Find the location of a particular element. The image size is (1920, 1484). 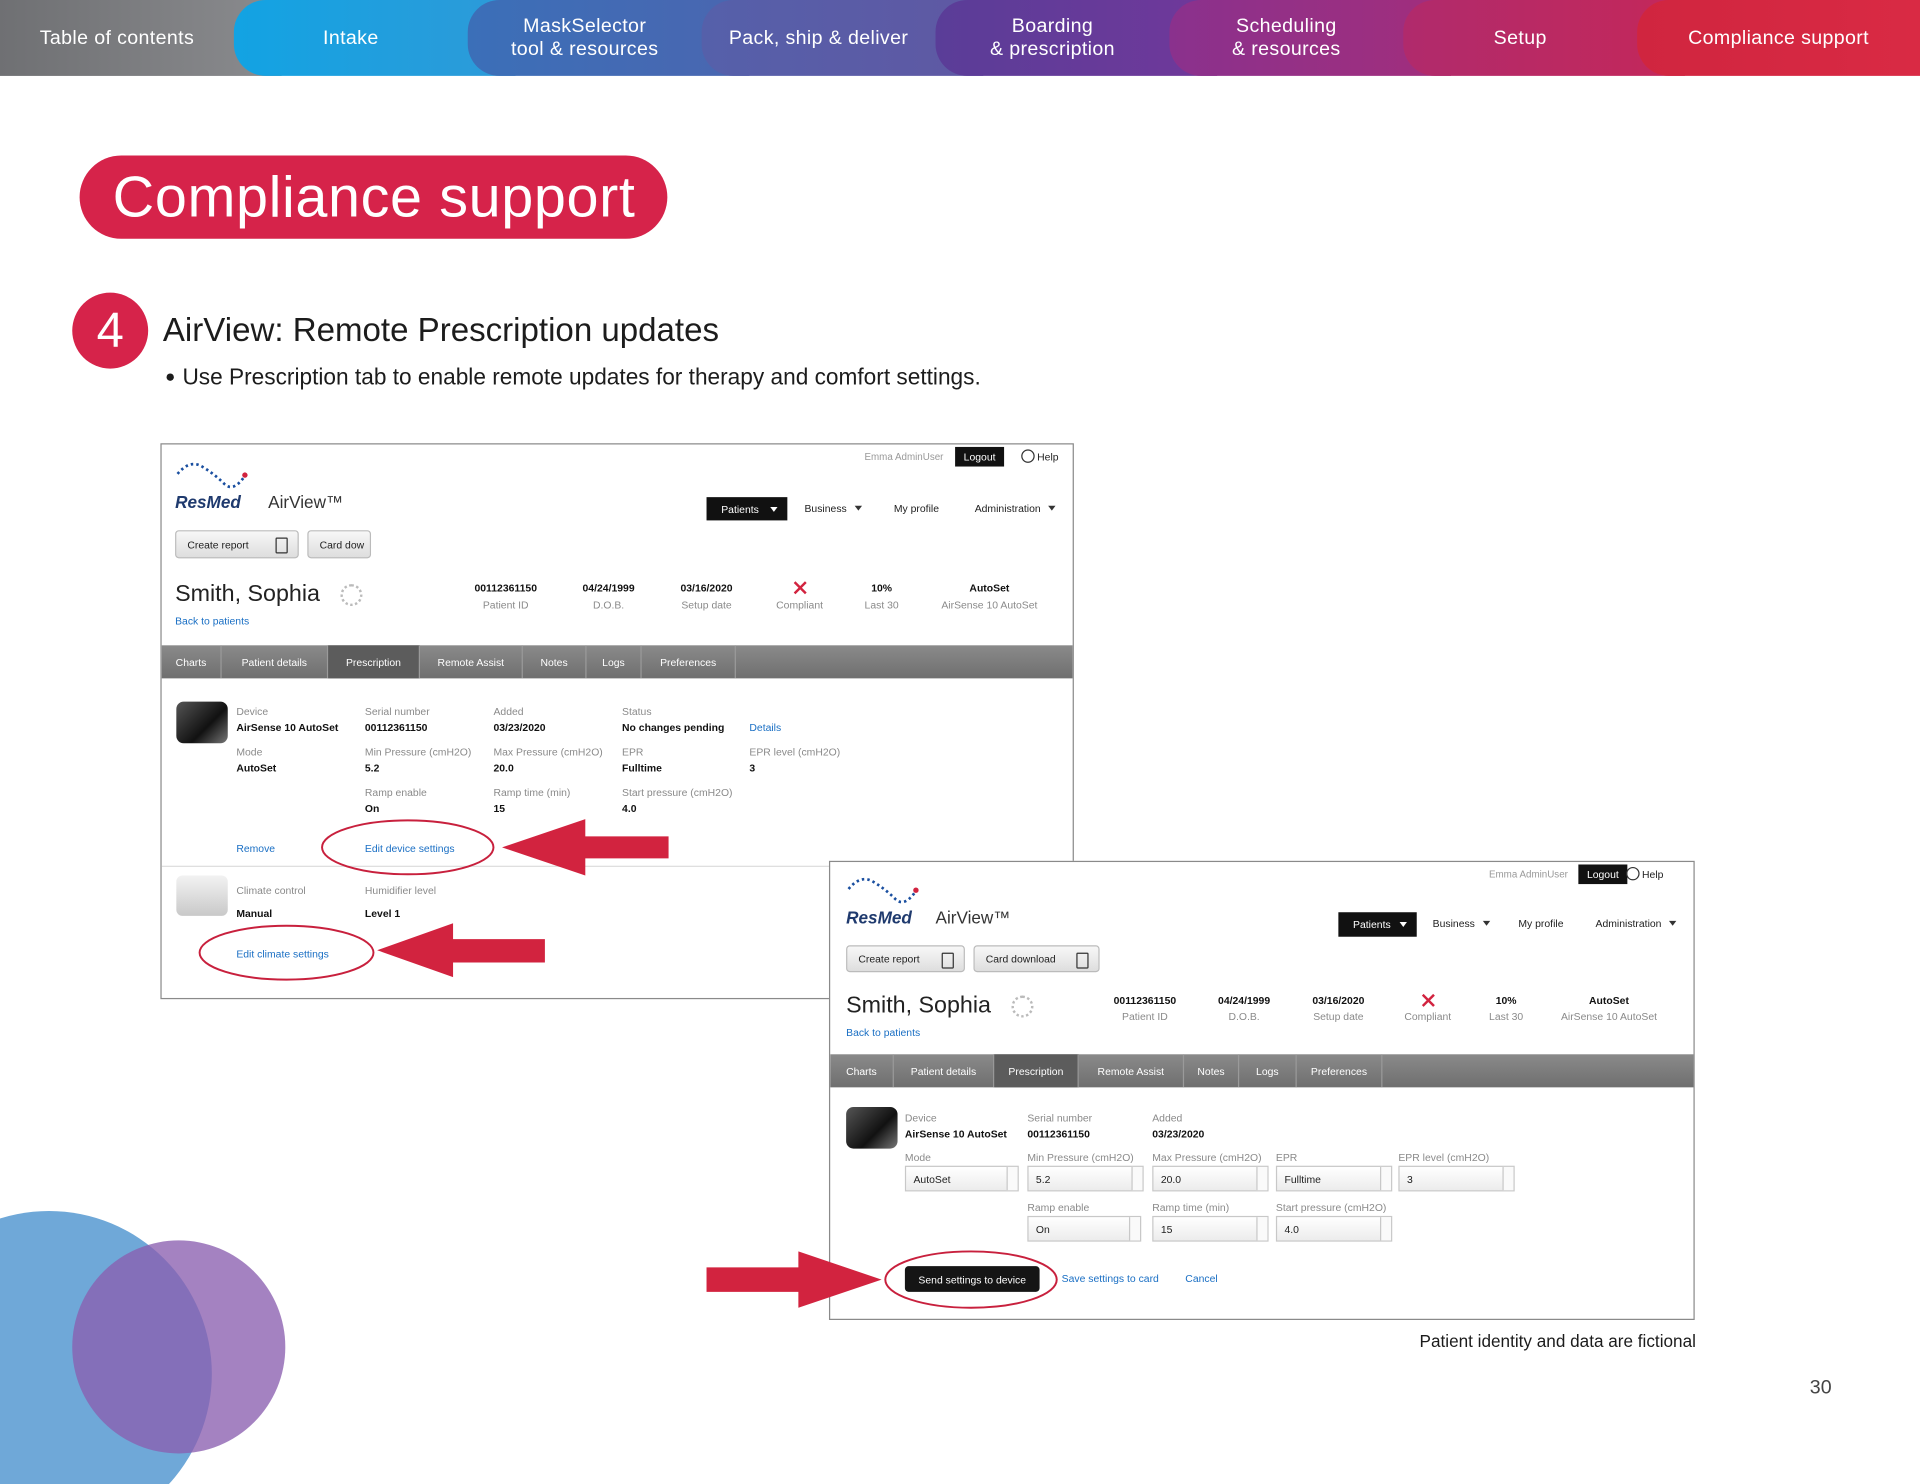

tab-label: Preferences is located at coordinates (1339, 1070).